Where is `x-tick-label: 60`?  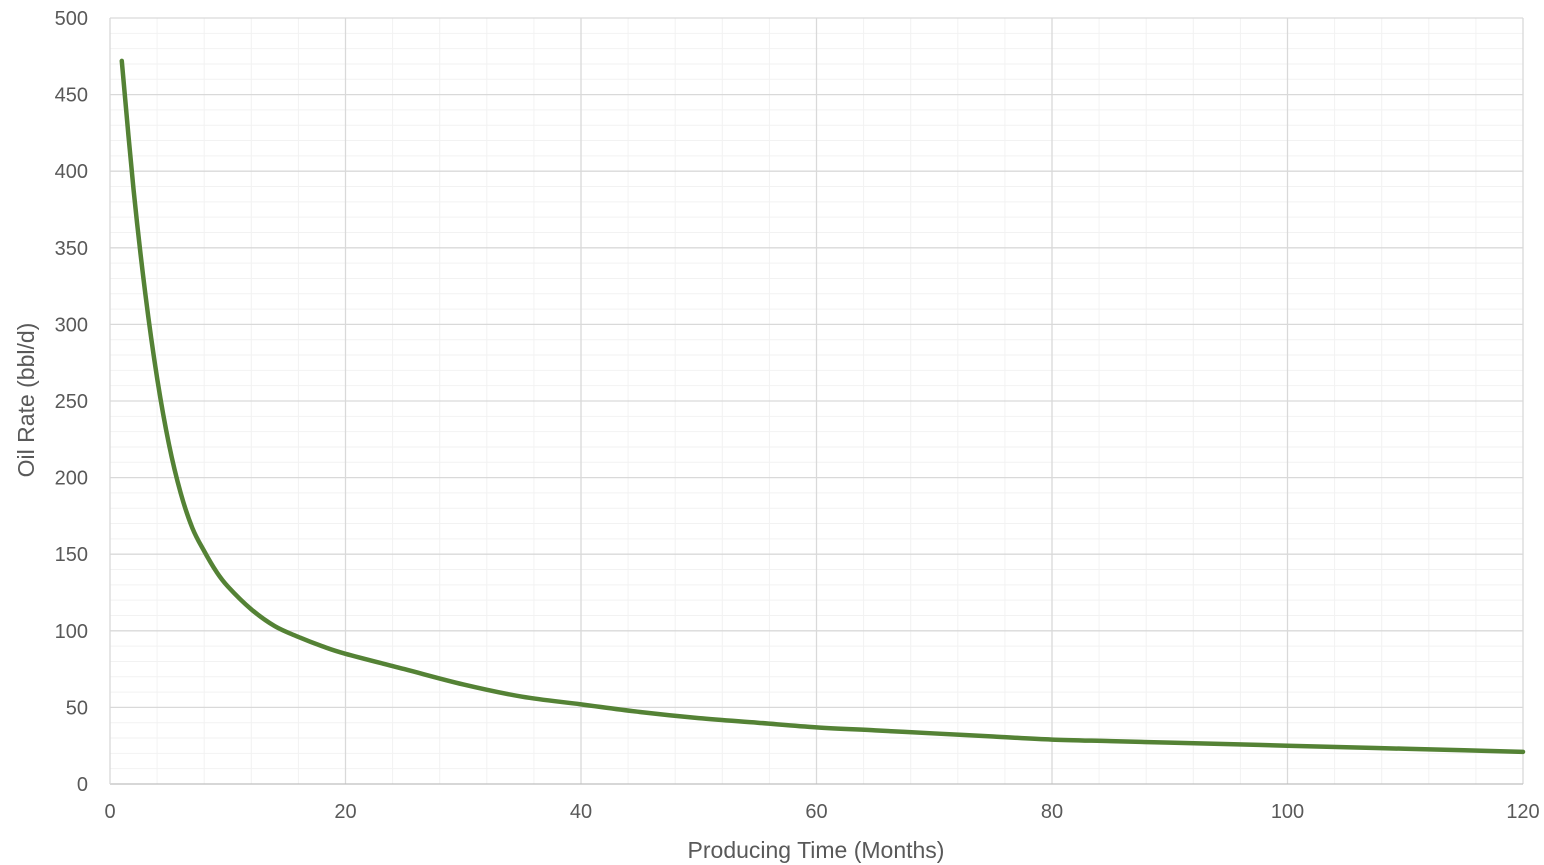 x-tick-label: 60 is located at coordinates (816, 812).